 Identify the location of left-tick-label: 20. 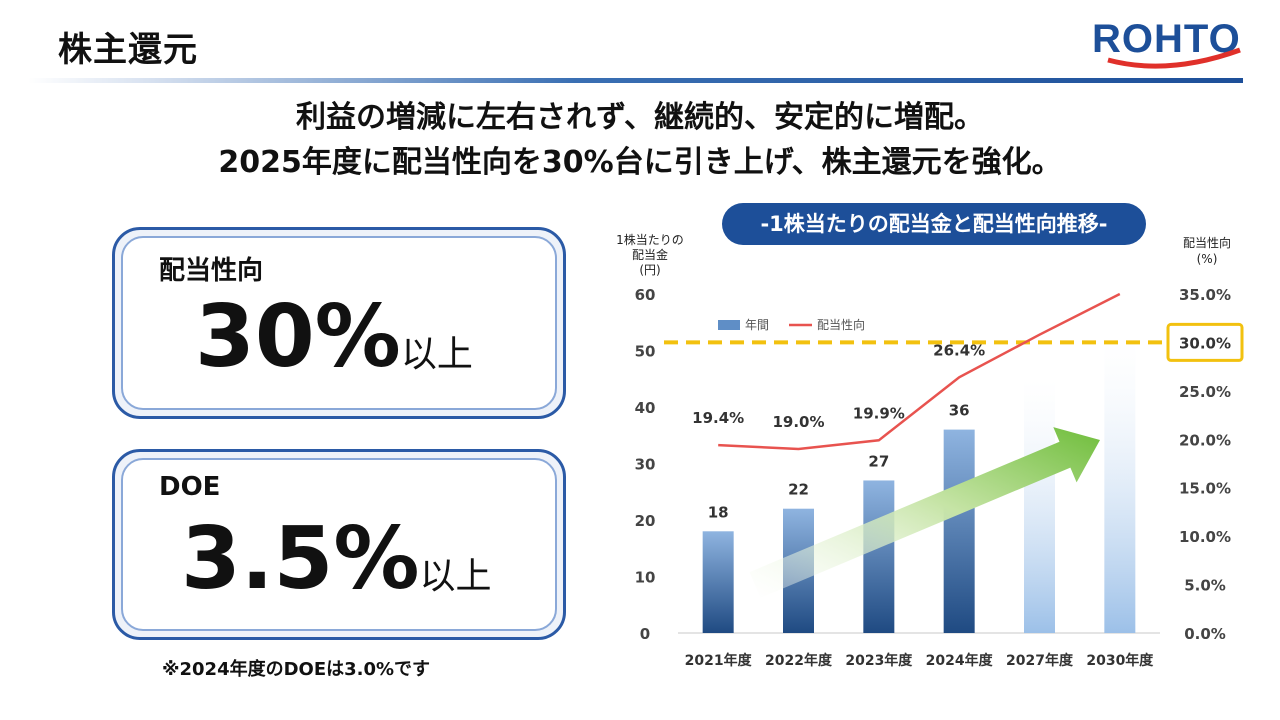
(645, 521).